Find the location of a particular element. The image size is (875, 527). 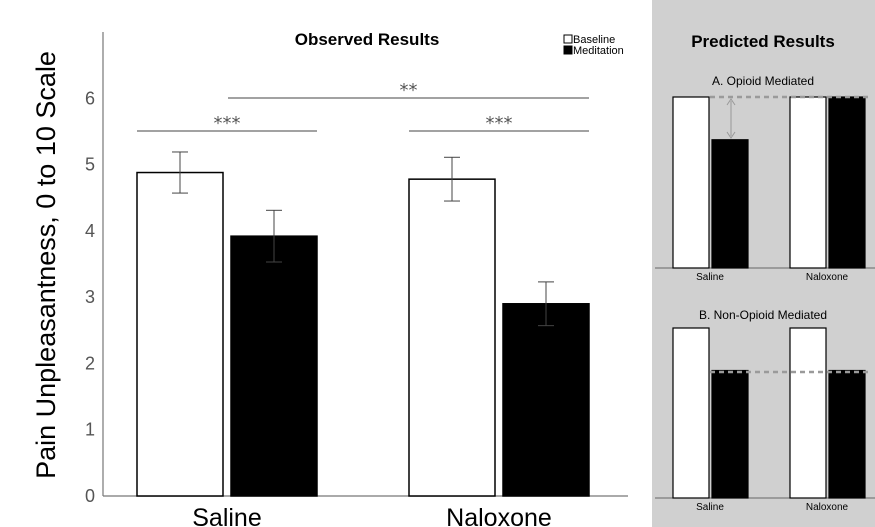

predicted-subtitle: A. Opioid Mediated is located at coordinates (763, 81).